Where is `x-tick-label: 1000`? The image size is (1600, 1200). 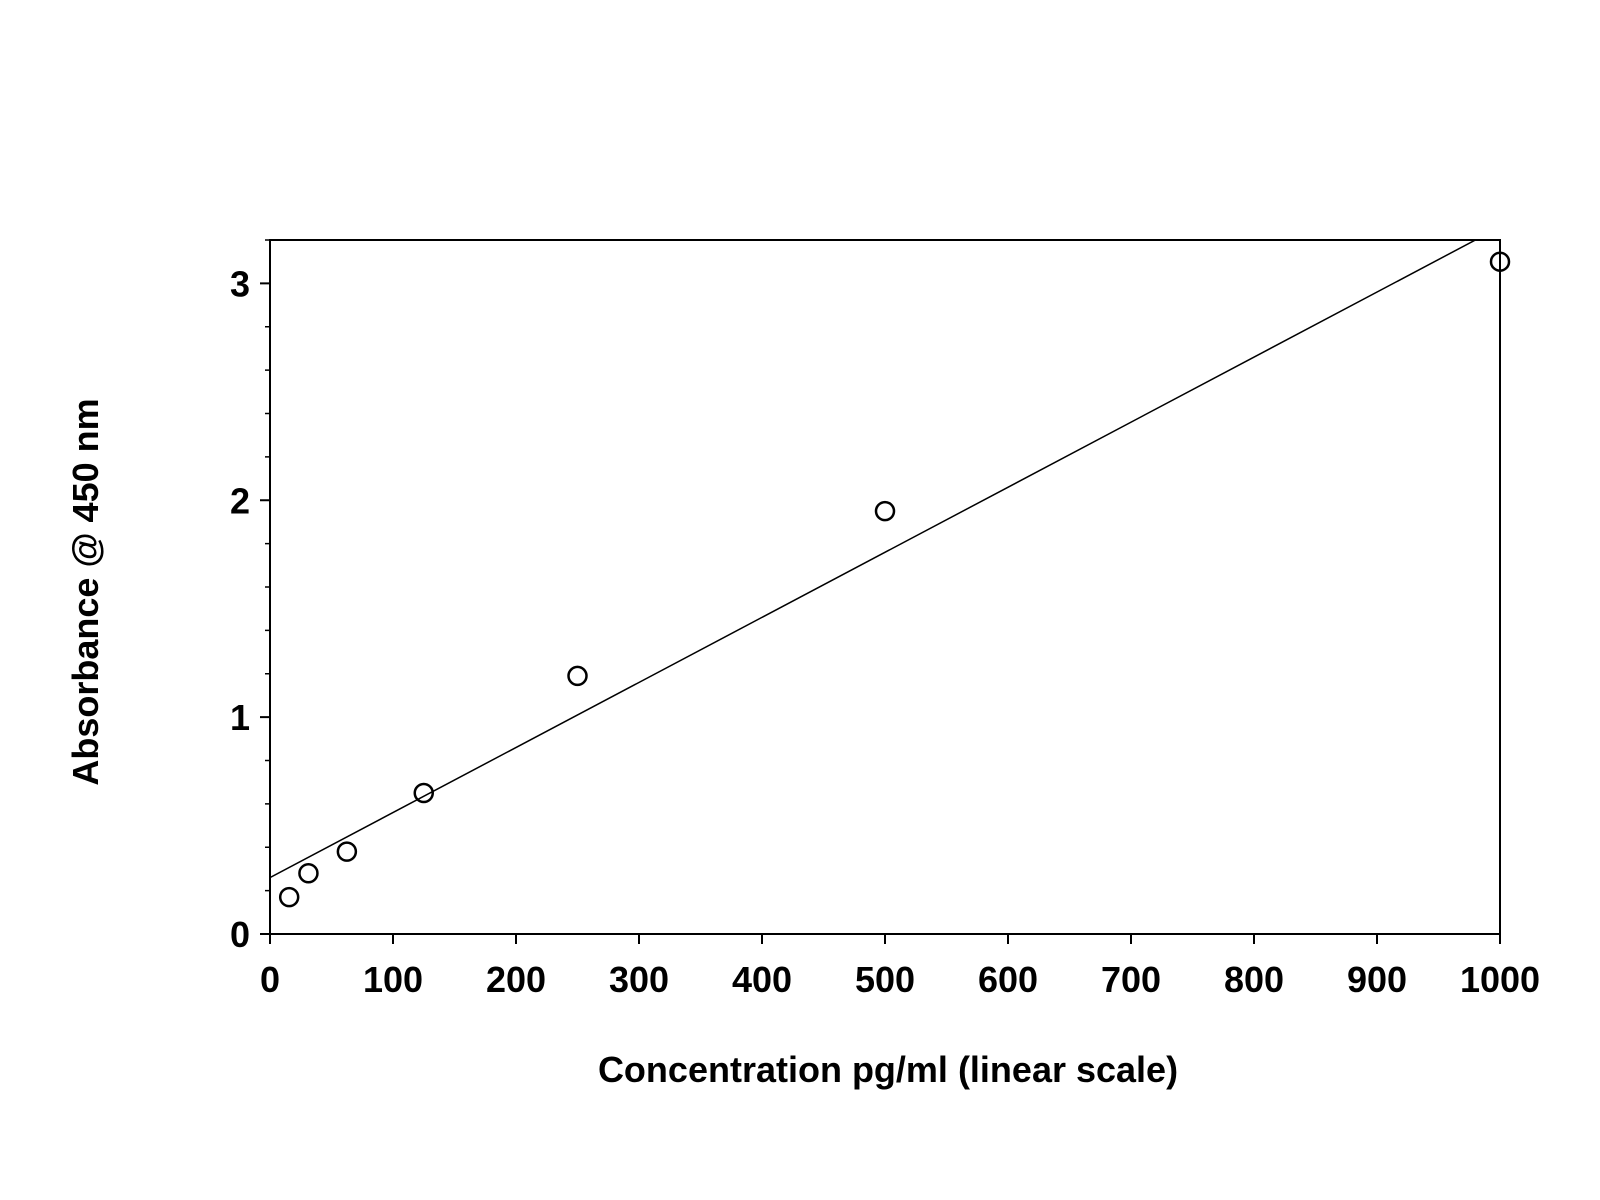
x-tick-label: 1000 is located at coordinates (1500, 979).